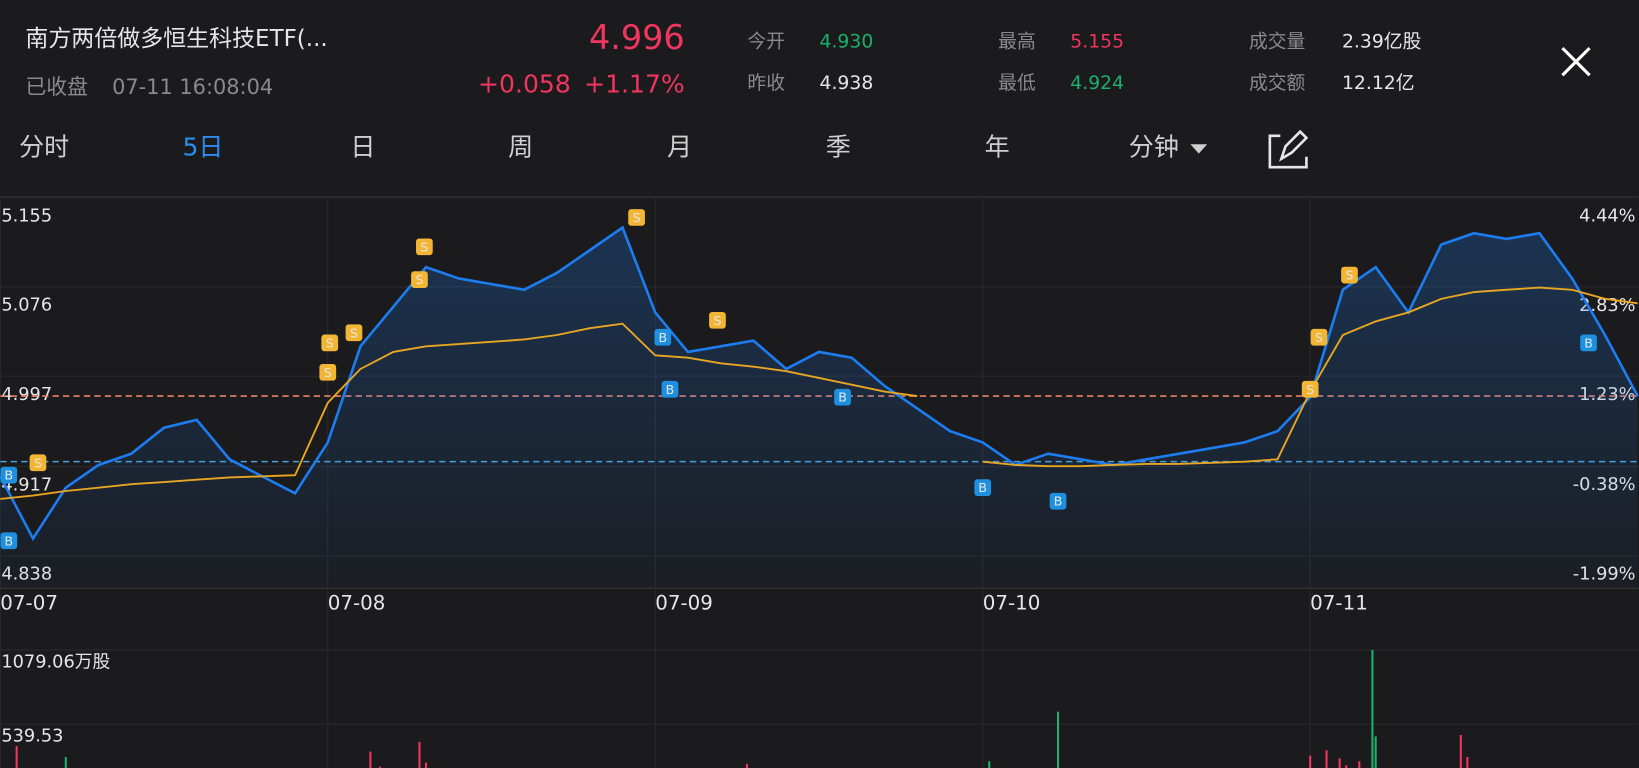 The width and height of the screenshot is (1639, 768). What do you see at coordinates (684, 602) in the screenshot?
I see `x-tick-label: 07-09` at bounding box center [684, 602].